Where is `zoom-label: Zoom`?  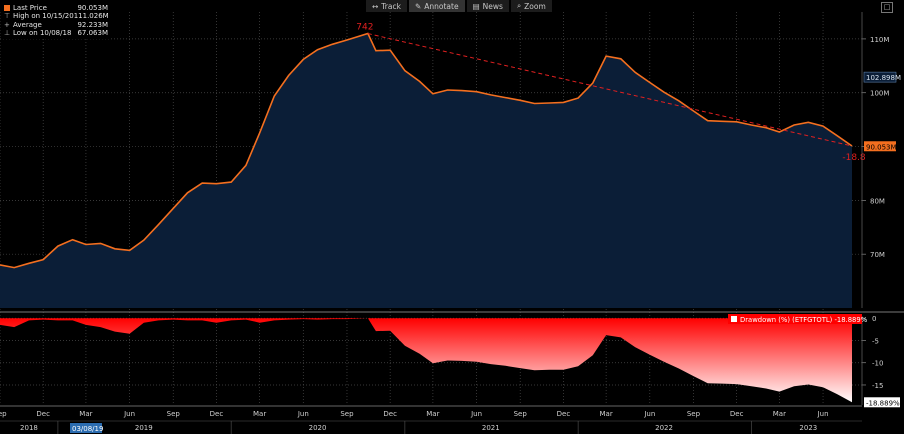
zoom-label: Zoom is located at coordinates (535, 6).